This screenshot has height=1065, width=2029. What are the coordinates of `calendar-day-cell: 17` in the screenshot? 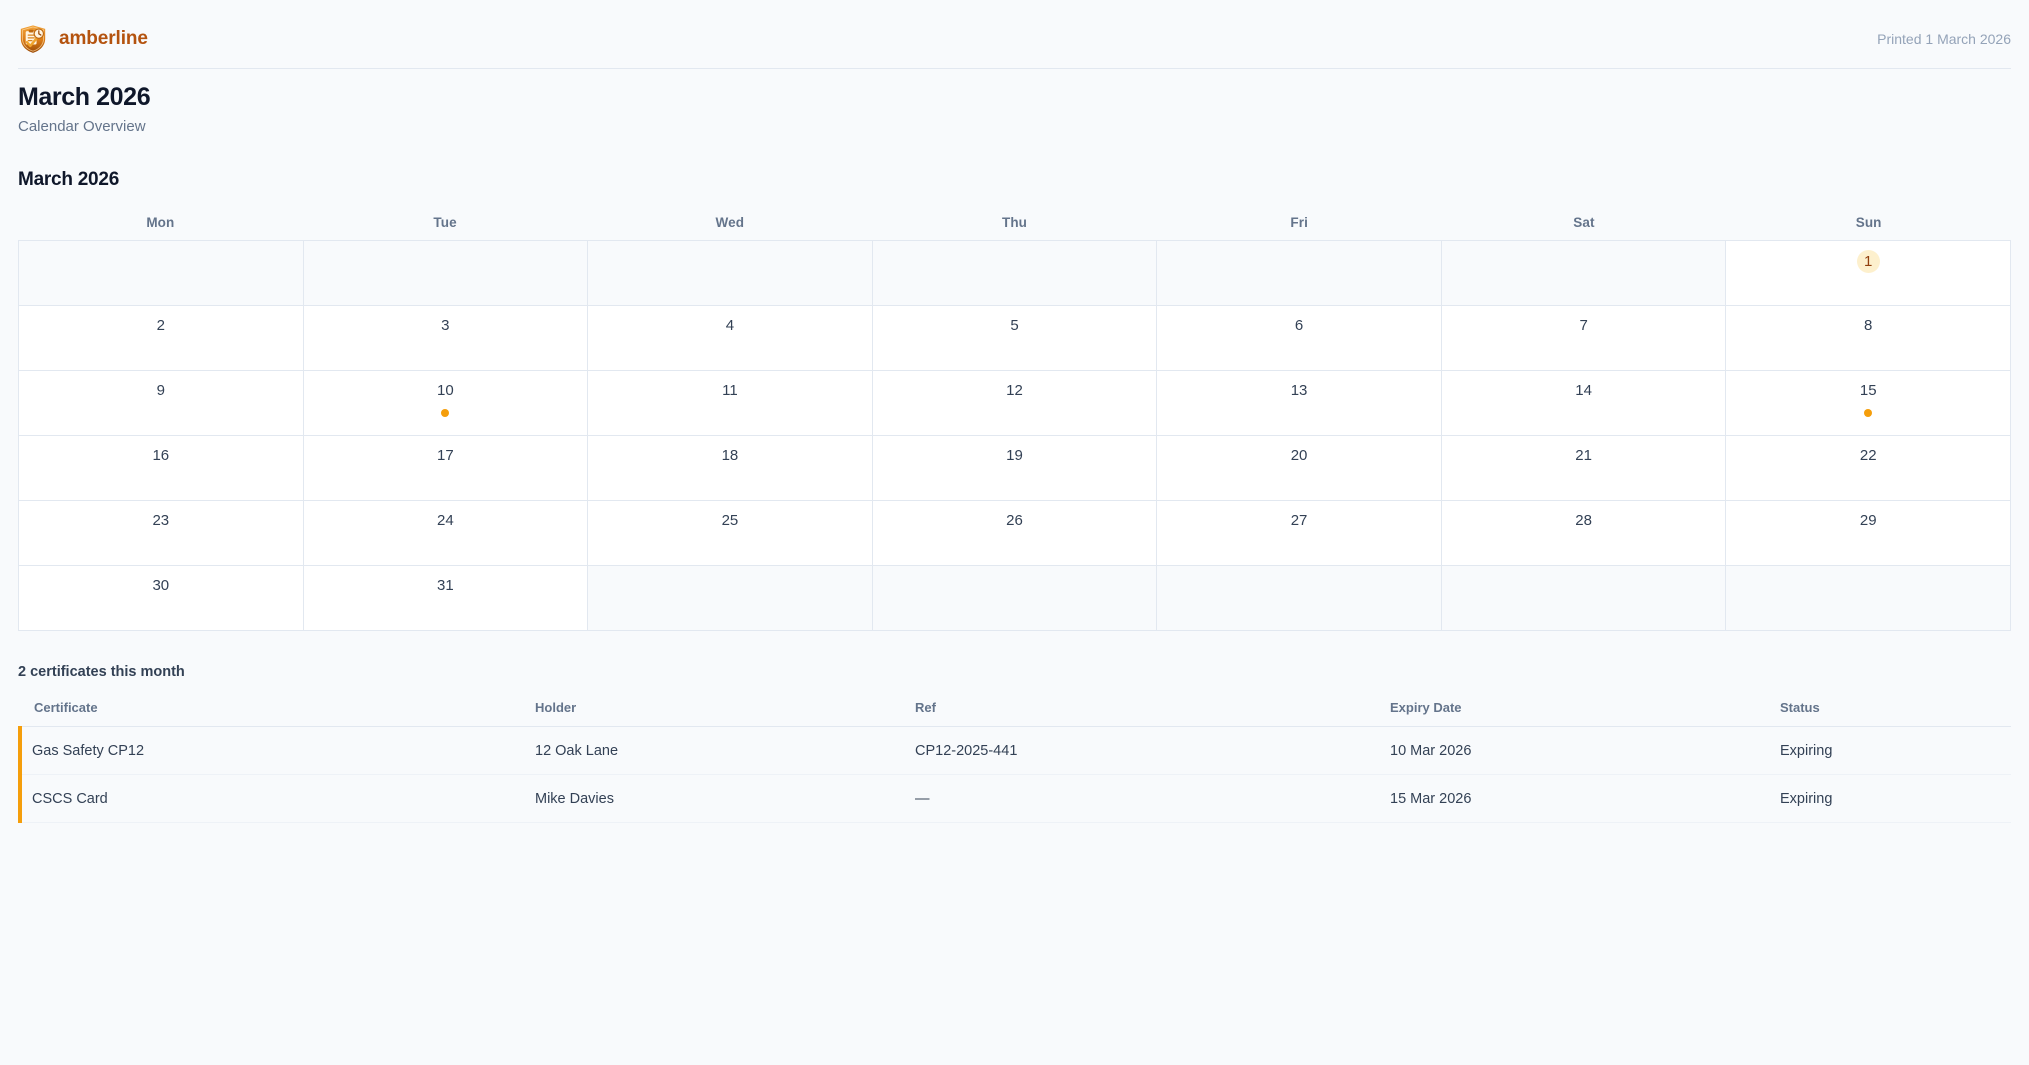 It's located at (446, 468).